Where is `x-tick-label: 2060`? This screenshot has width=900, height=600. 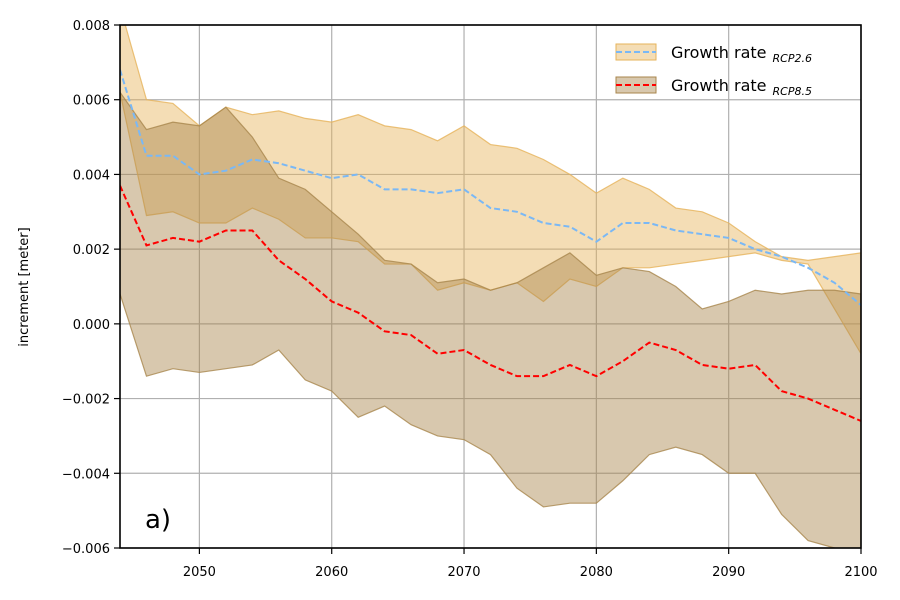 x-tick-label: 2060 is located at coordinates (331, 572).